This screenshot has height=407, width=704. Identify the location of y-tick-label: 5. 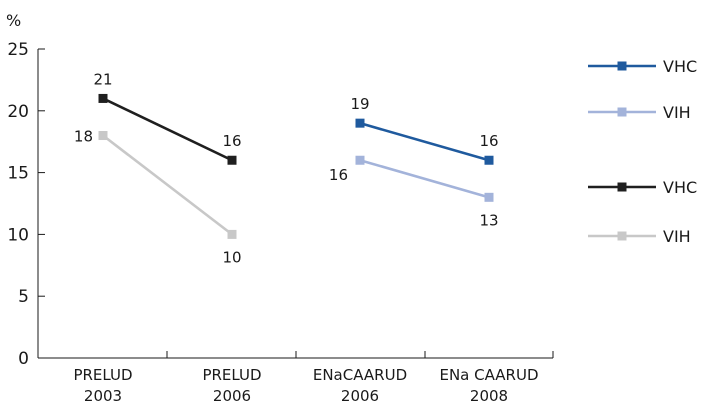
(23, 297).